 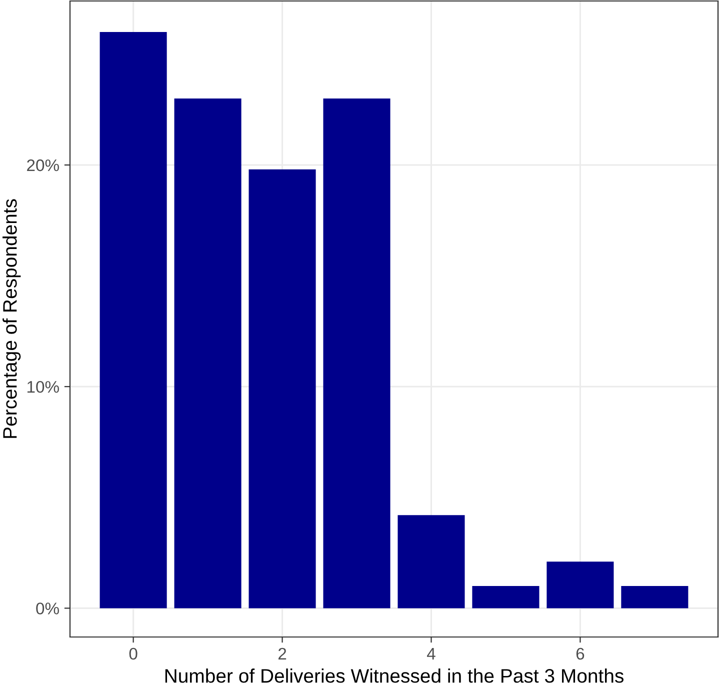 What do you see at coordinates (47, 608) in the screenshot?
I see `y-tick-label: 0%` at bounding box center [47, 608].